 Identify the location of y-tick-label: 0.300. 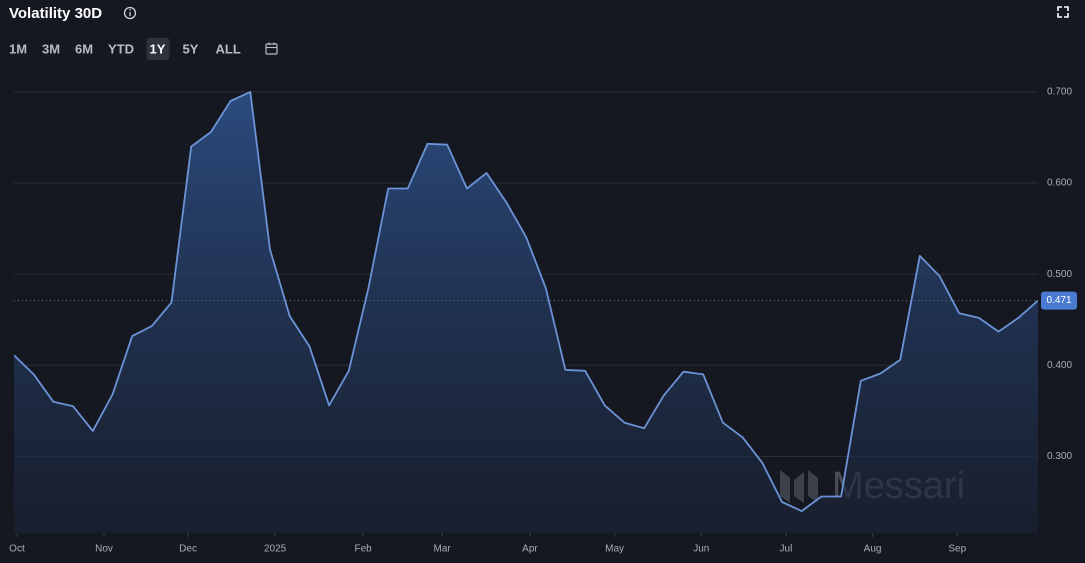
(1059, 456).